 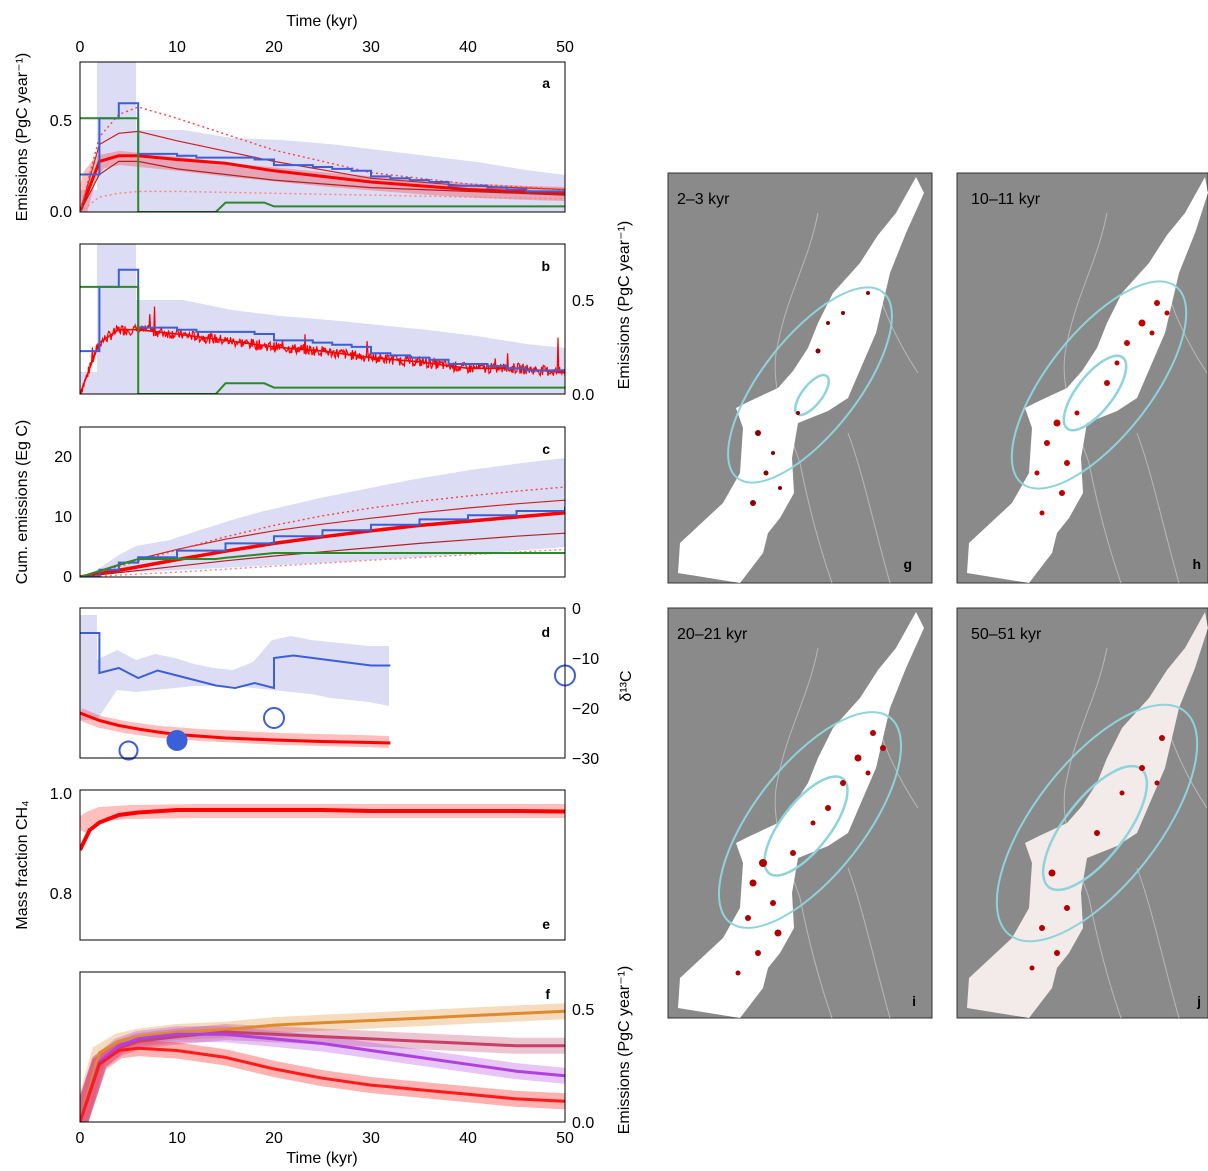 I want to click on map-panel-letter: g, so click(x=907, y=564).